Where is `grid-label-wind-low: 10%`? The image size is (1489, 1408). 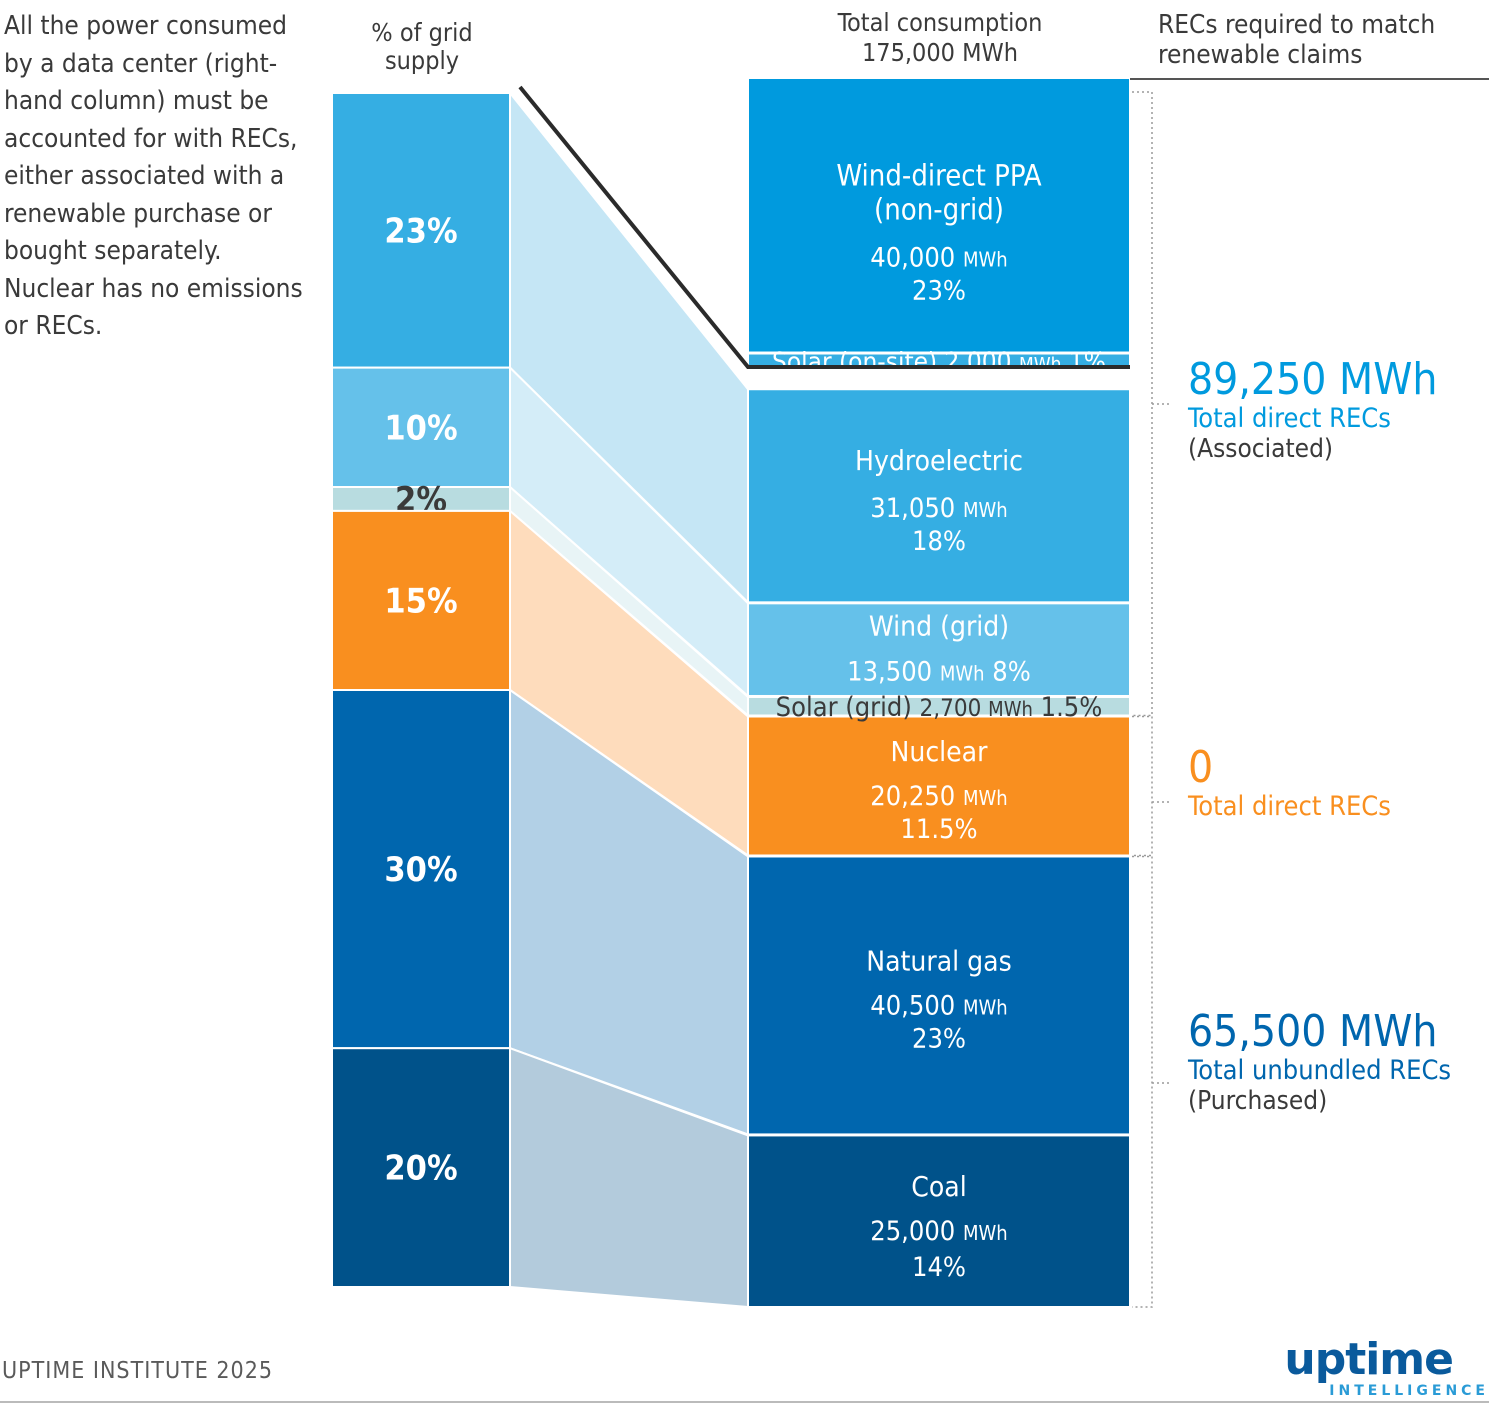
grid-label-wind-low: 10% is located at coordinates (420, 428).